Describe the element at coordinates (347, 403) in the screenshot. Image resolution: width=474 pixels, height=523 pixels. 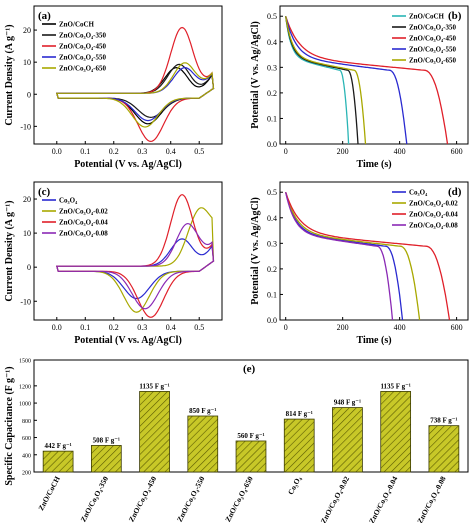
I see `bar-value-label: 948 F g⁻¹` at that location.